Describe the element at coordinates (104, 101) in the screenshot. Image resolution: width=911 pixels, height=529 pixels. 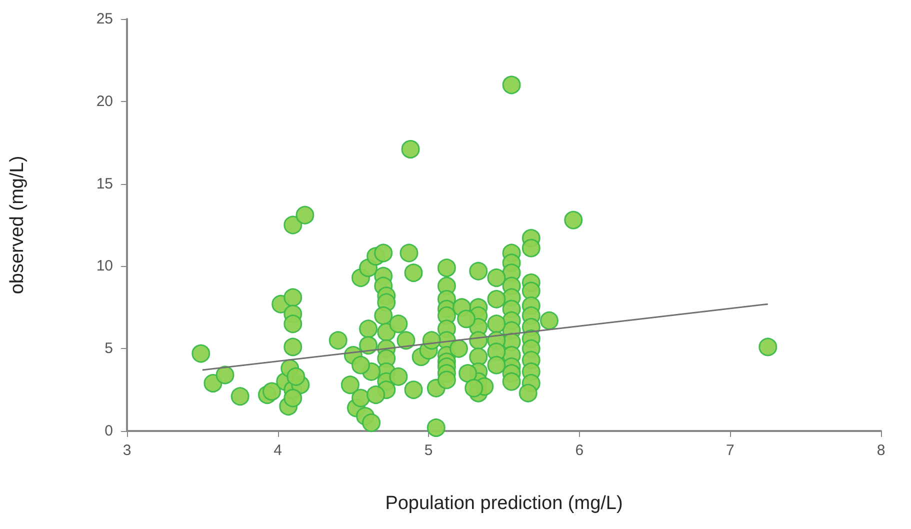
I see `y-tick-label: 20` at that location.